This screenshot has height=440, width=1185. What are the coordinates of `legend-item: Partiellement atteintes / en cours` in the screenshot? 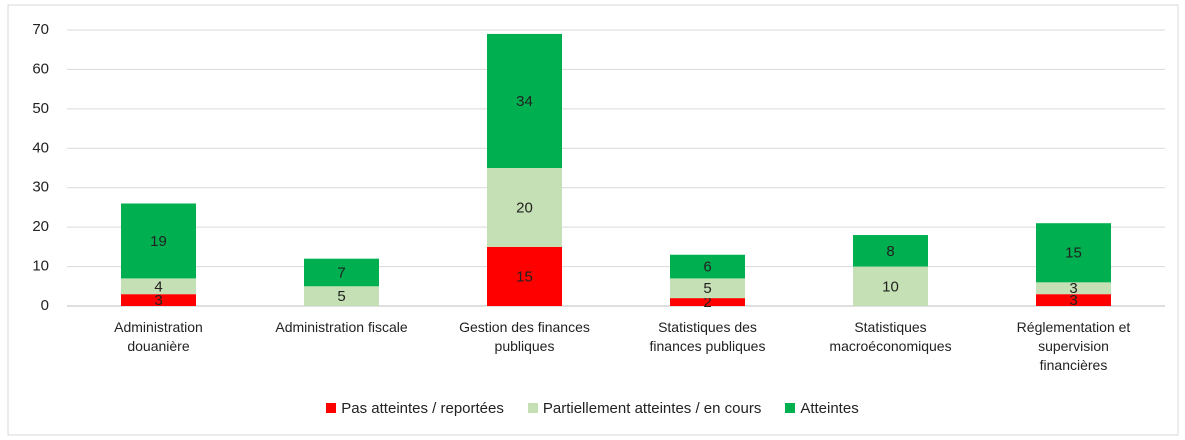 It's located at (644, 408).